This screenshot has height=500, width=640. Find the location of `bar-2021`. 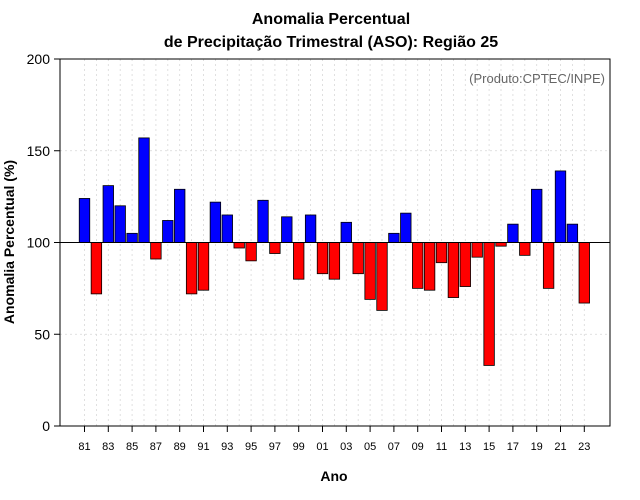

bar-2021 is located at coordinates (560, 206).